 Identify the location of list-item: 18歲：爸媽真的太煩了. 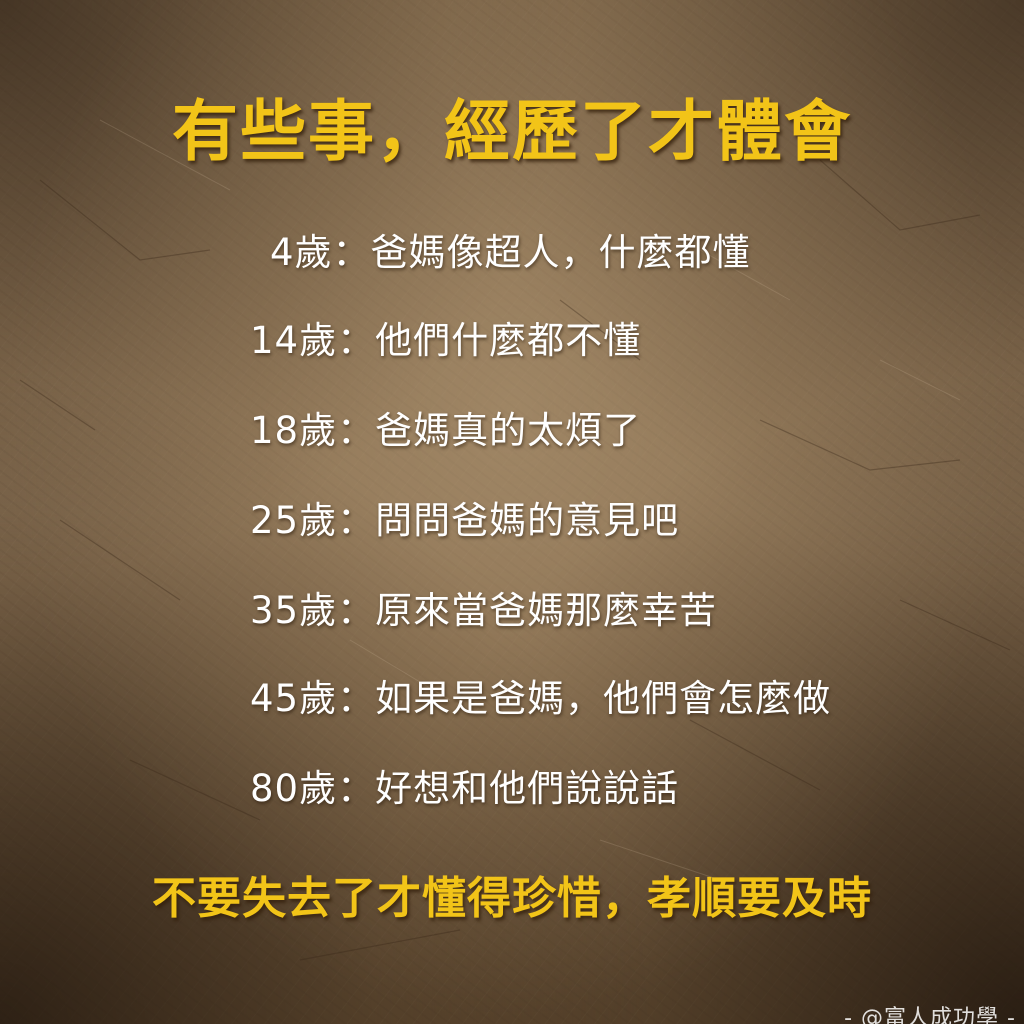
(445, 427).